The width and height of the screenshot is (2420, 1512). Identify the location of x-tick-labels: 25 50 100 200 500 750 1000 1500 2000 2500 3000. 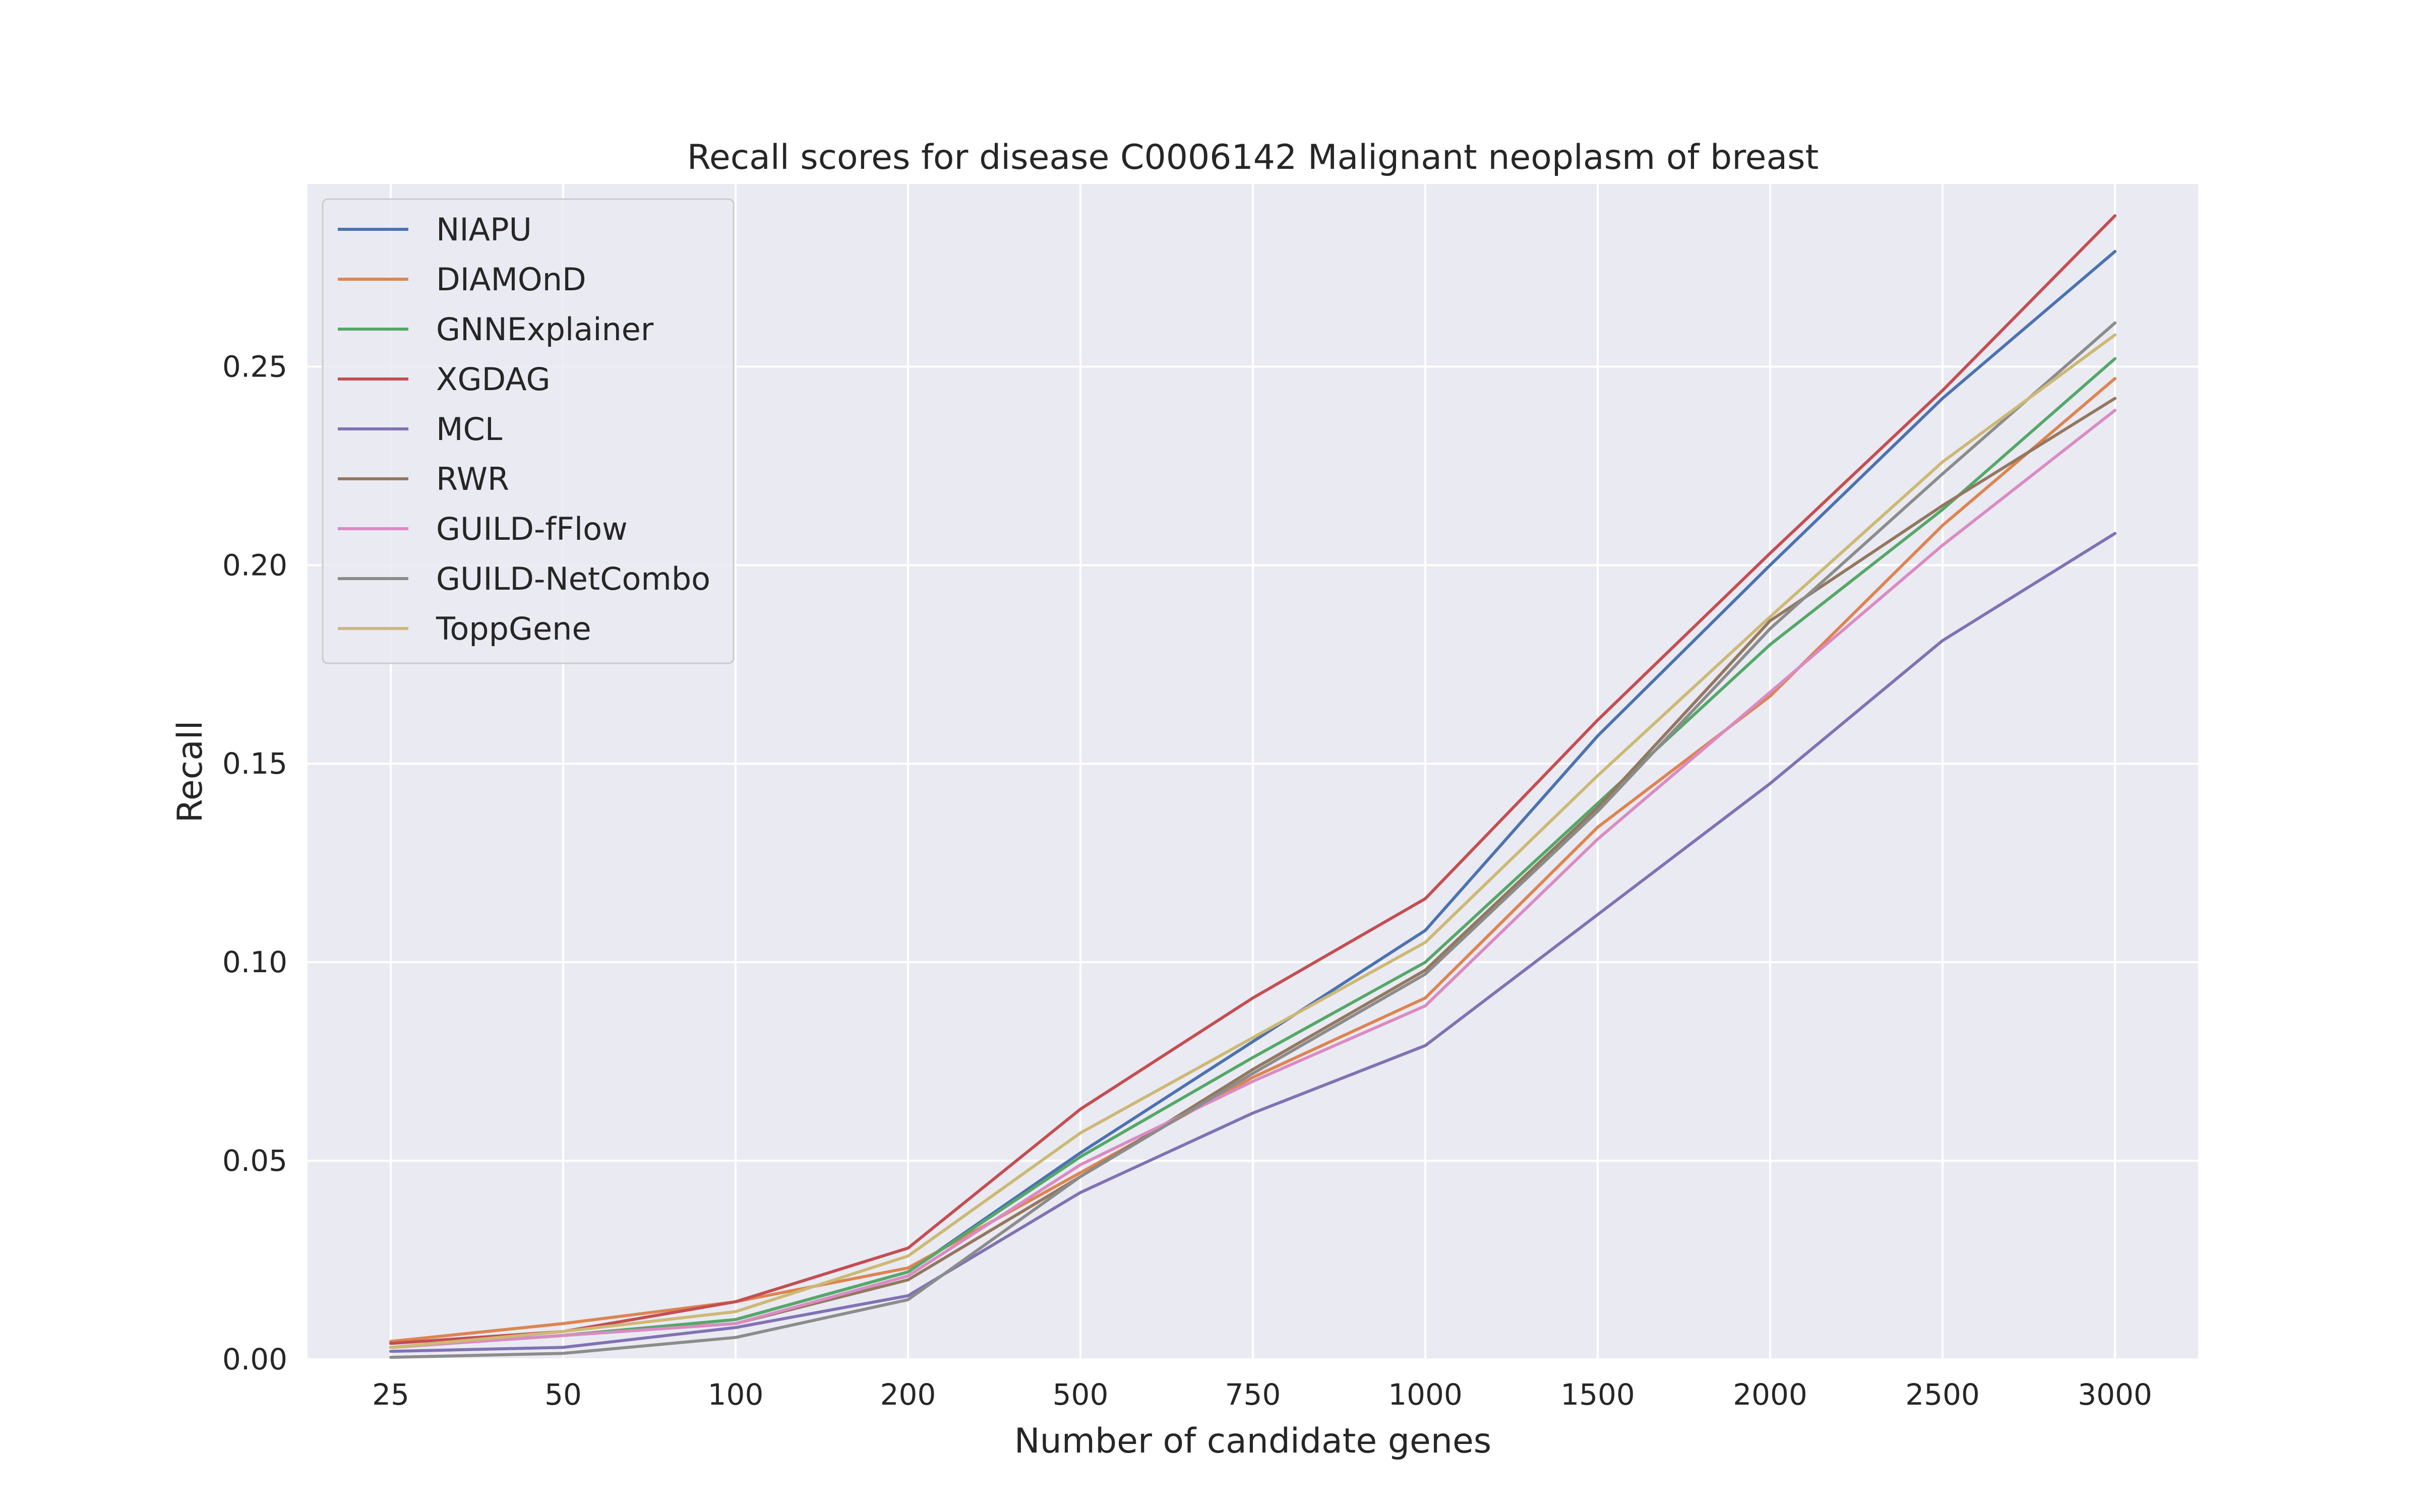
(1262, 1394).